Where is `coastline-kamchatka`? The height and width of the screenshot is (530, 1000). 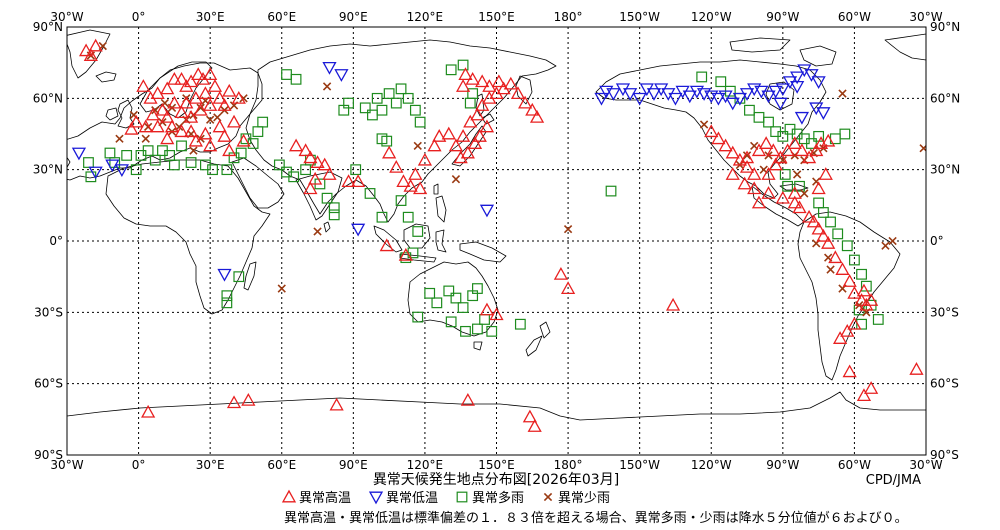 coastline-kamchatka is located at coordinates (524, 90).